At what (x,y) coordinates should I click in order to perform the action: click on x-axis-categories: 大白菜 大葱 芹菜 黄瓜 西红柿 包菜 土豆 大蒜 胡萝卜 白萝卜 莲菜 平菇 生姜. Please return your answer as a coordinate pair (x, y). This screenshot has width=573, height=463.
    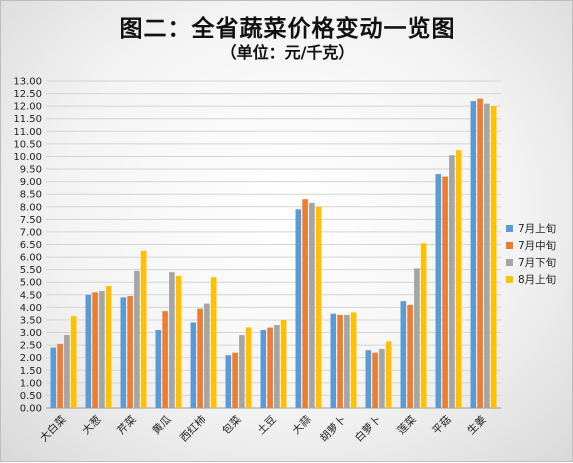
    Looking at the image, I should click on (263, 429).